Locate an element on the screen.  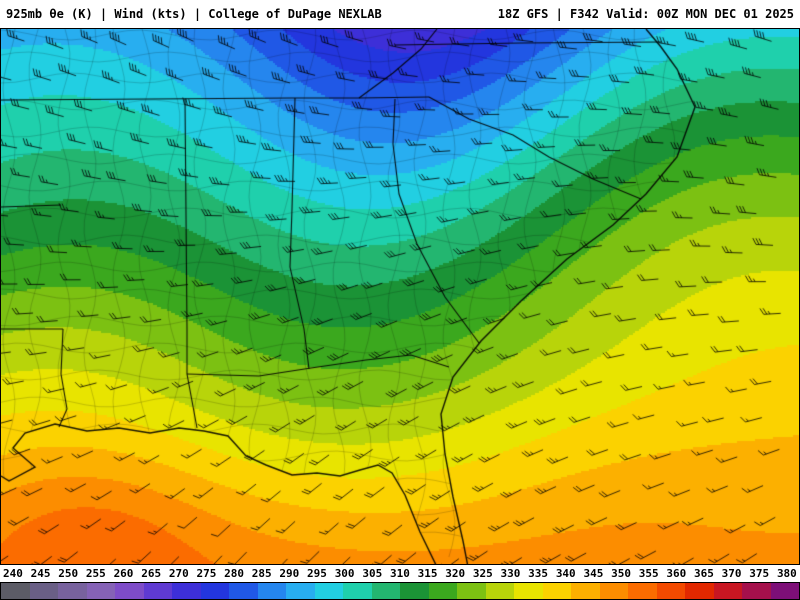
colorbar-tick-label: 370 is located at coordinates (731, 573).